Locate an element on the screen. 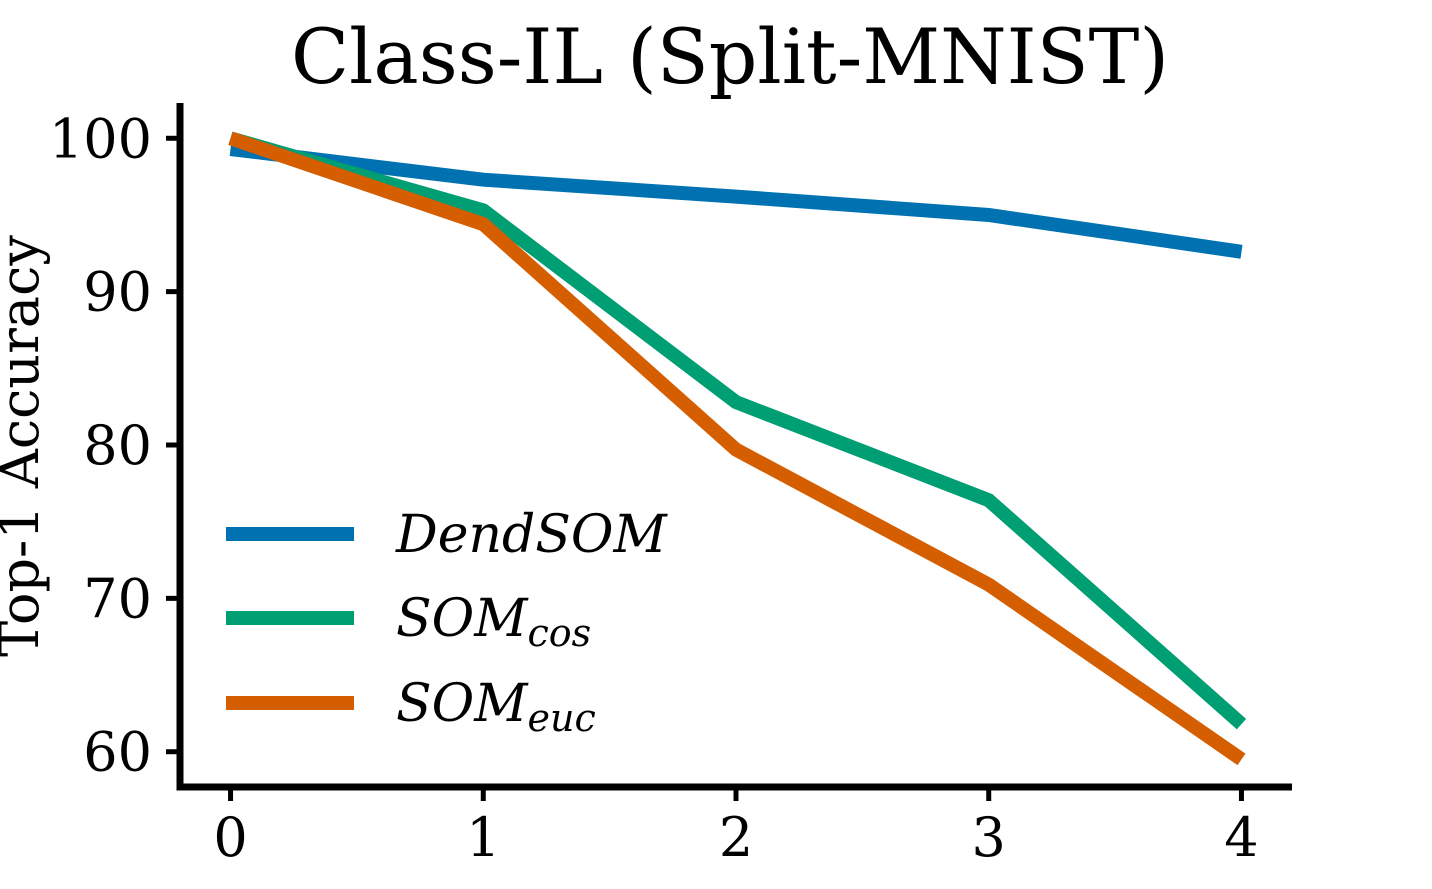  chart-title: Class-IL (Split-MNIST) is located at coordinates (730, 56).